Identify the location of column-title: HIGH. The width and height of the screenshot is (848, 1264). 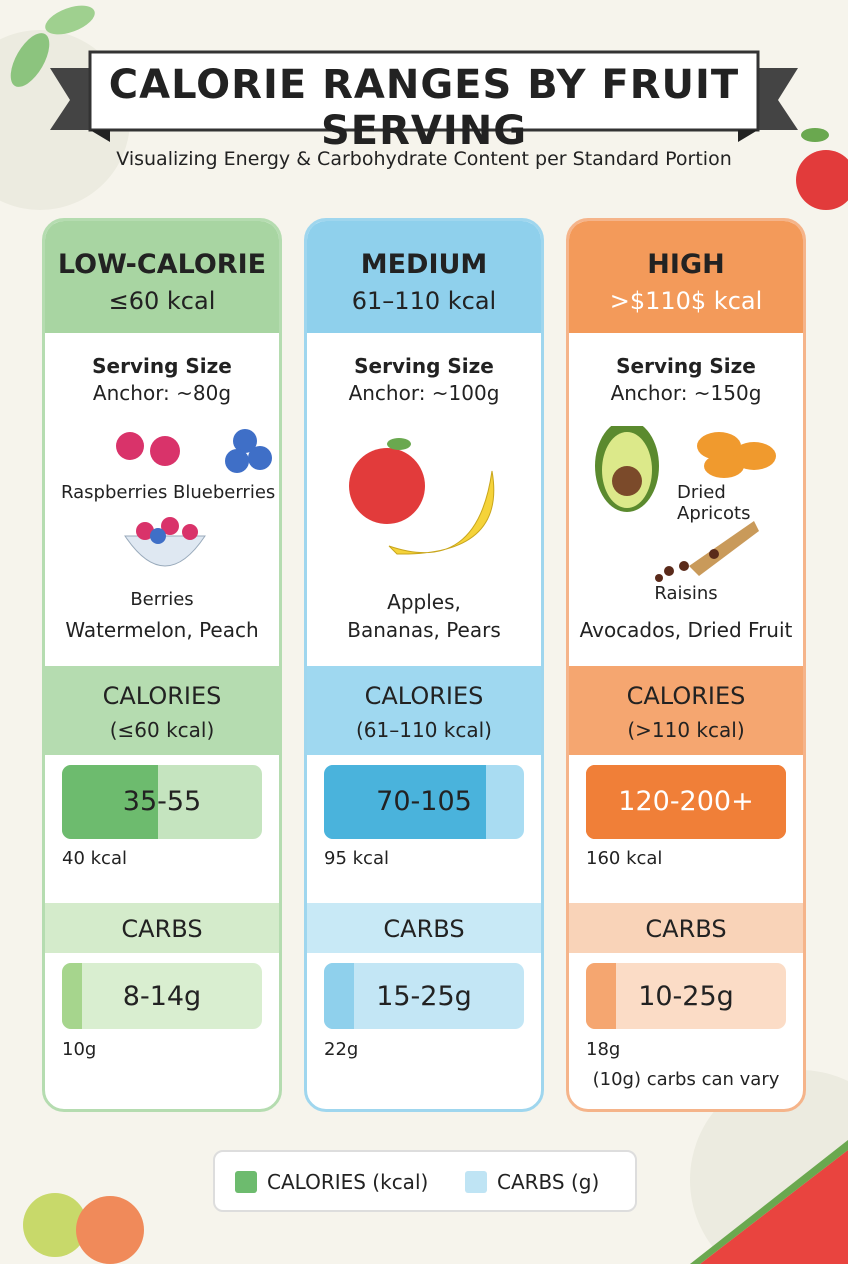
(686, 264).